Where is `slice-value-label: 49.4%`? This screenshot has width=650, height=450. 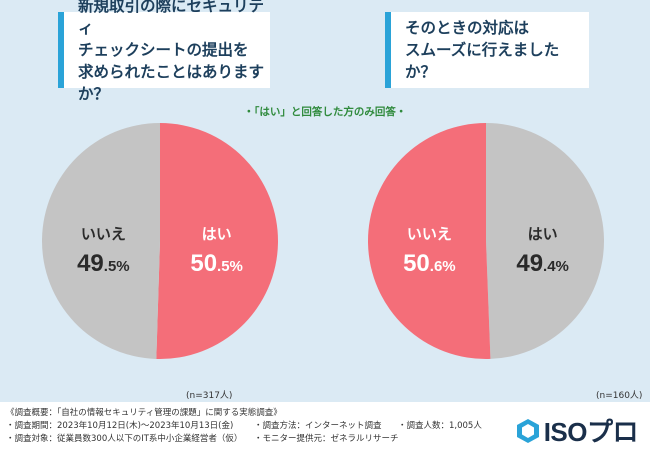
slice-value-label: 49.4% is located at coordinates (542, 263).